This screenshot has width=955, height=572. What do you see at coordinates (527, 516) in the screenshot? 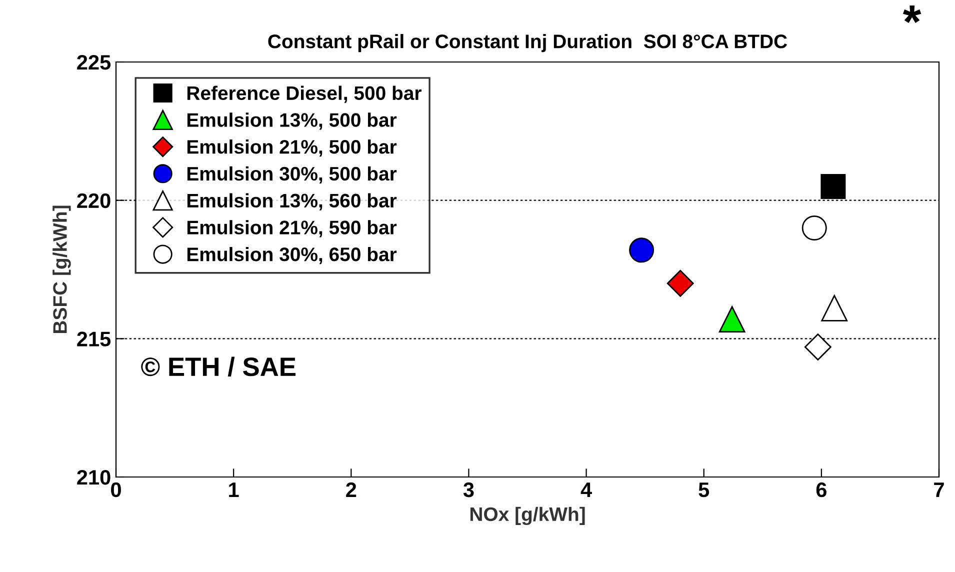
I see `x-axis-title: NOx [g/kWh]` at bounding box center [527, 516].